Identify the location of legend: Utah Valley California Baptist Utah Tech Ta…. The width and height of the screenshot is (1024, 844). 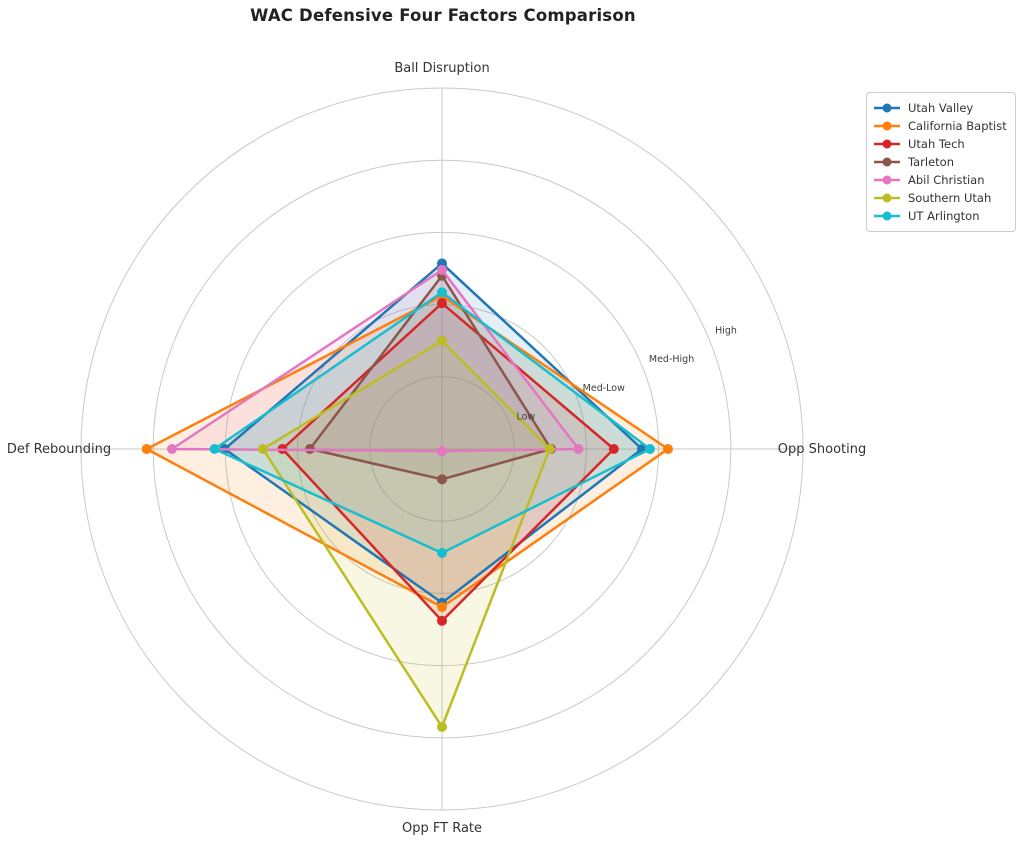
(941, 162).